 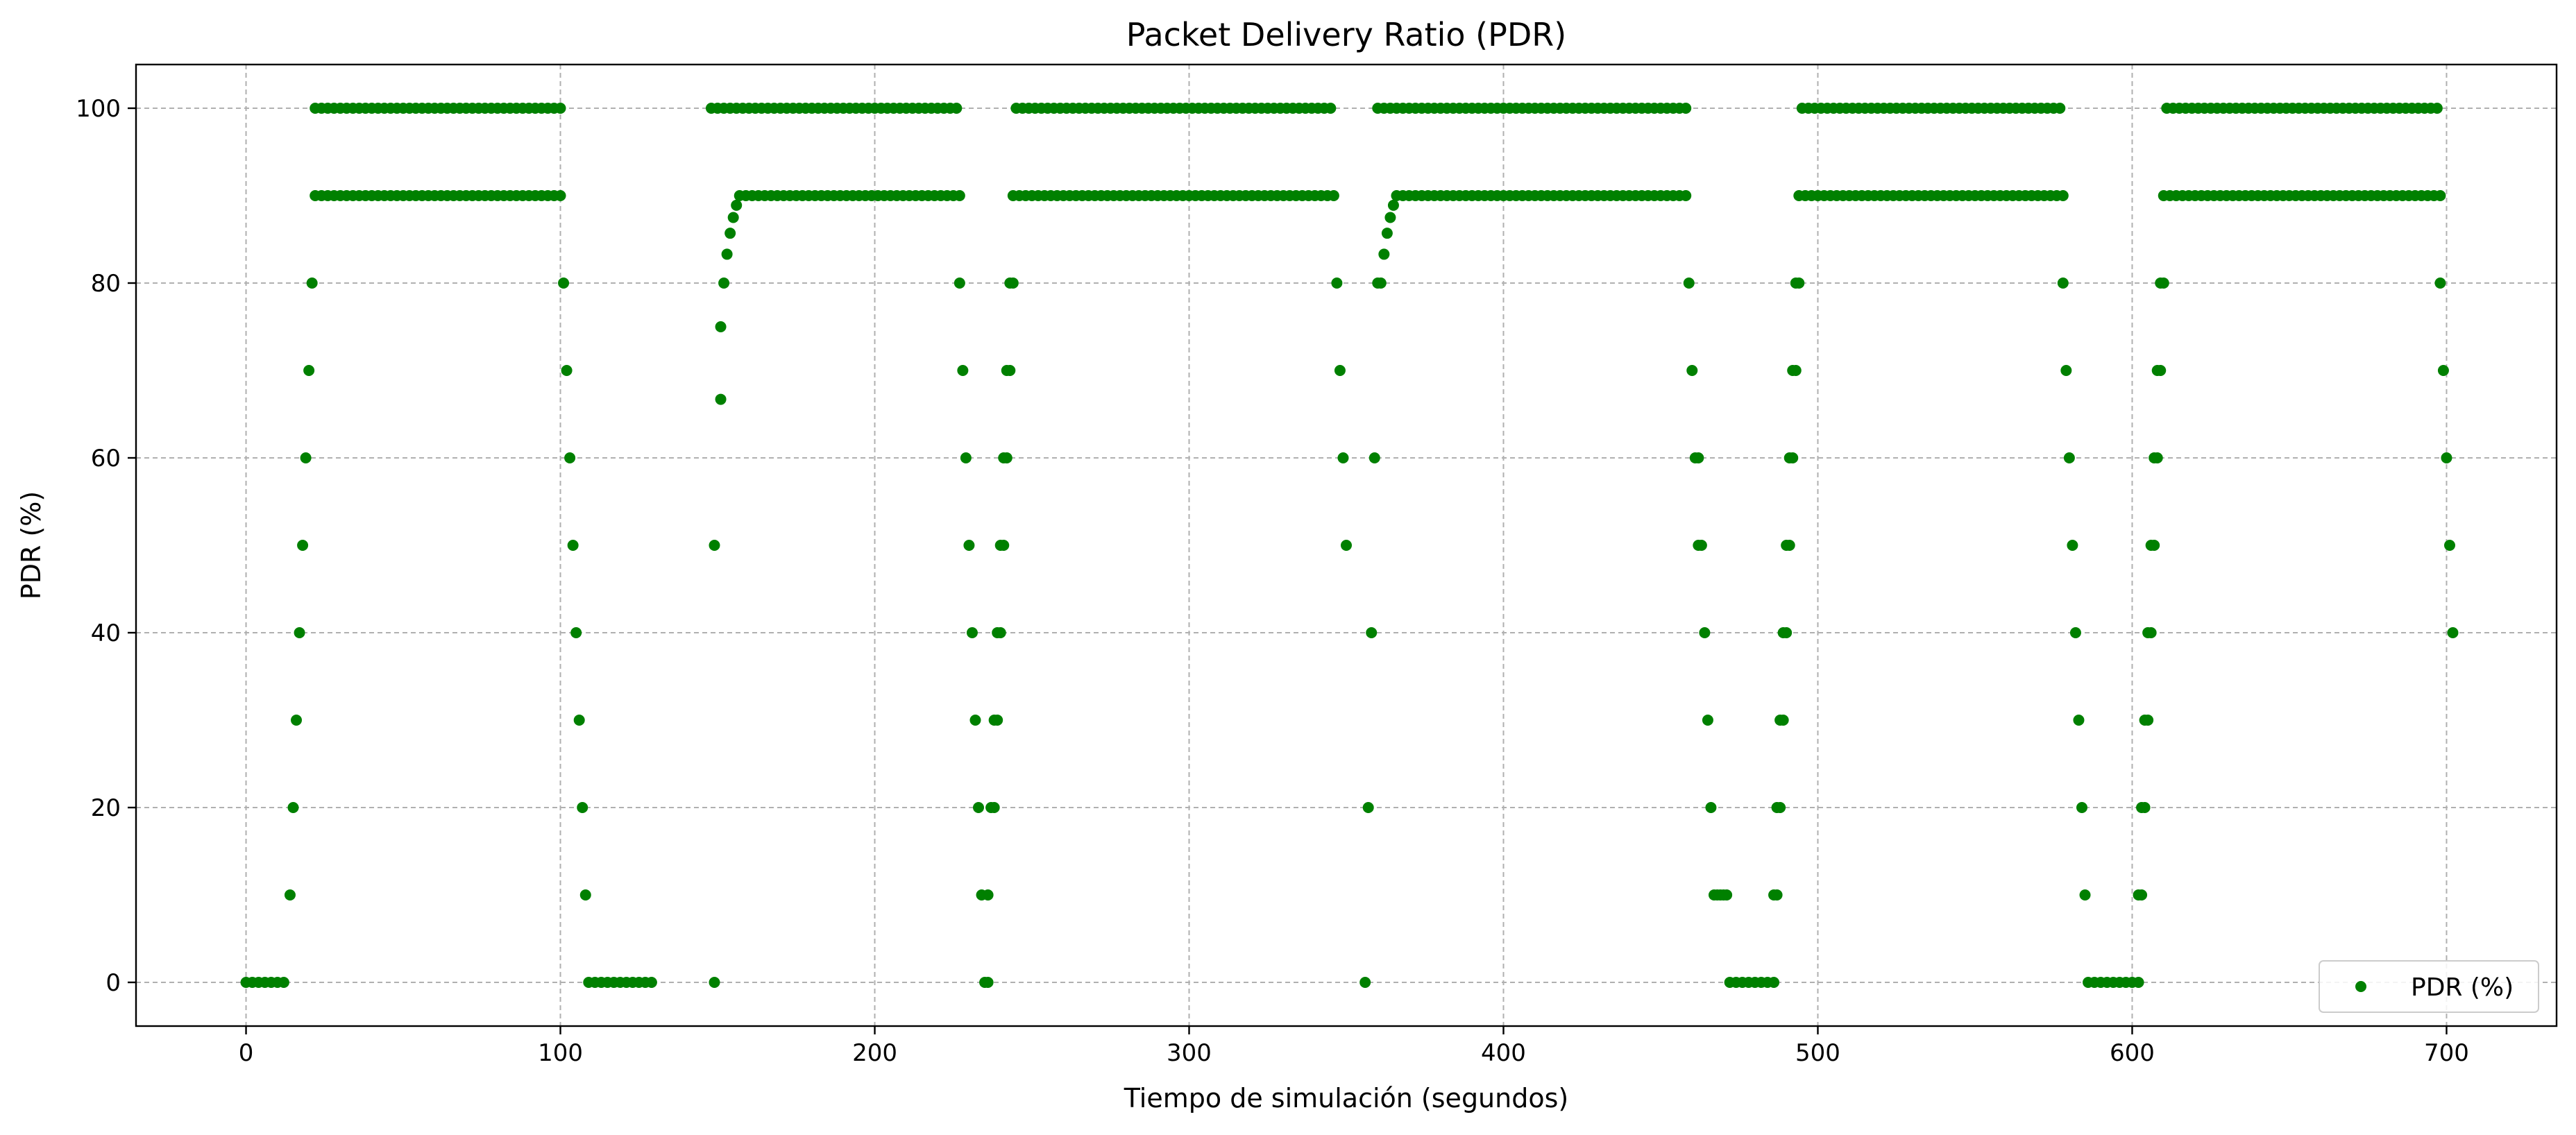 I want to click on x-tick-label: 300, so click(x=1189, y=1053).